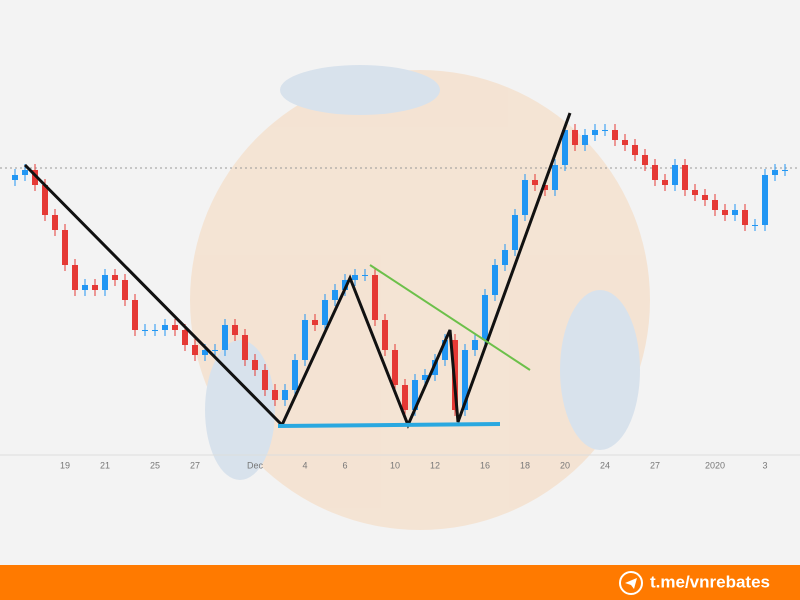 The width and height of the screenshot is (800, 600). I want to click on resistance-line, so click(450, 317).